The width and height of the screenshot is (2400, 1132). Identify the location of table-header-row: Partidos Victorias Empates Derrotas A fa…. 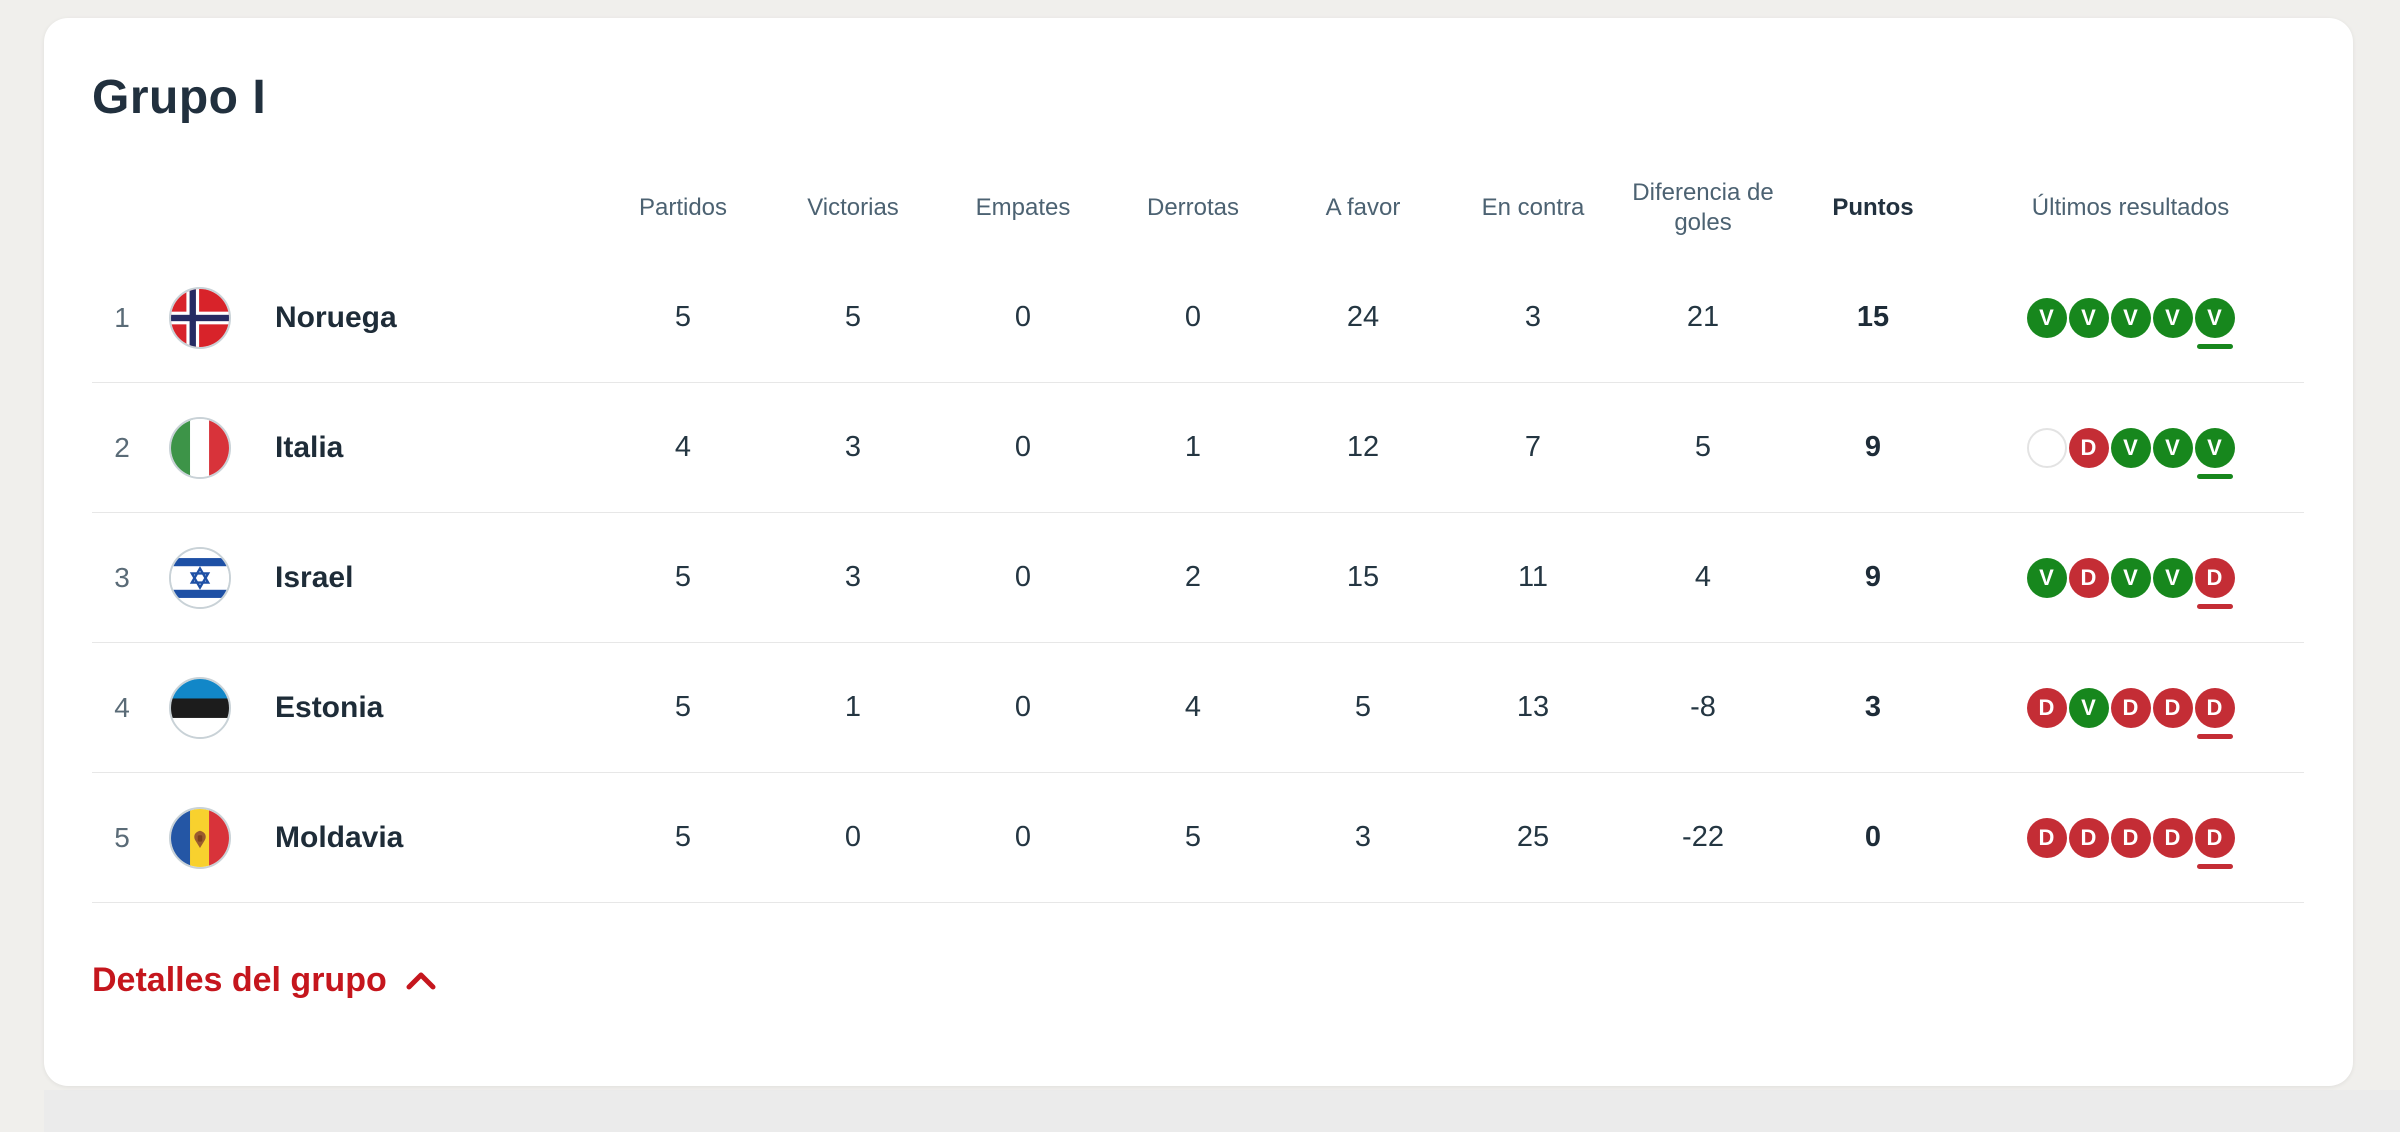
(1198, 208).